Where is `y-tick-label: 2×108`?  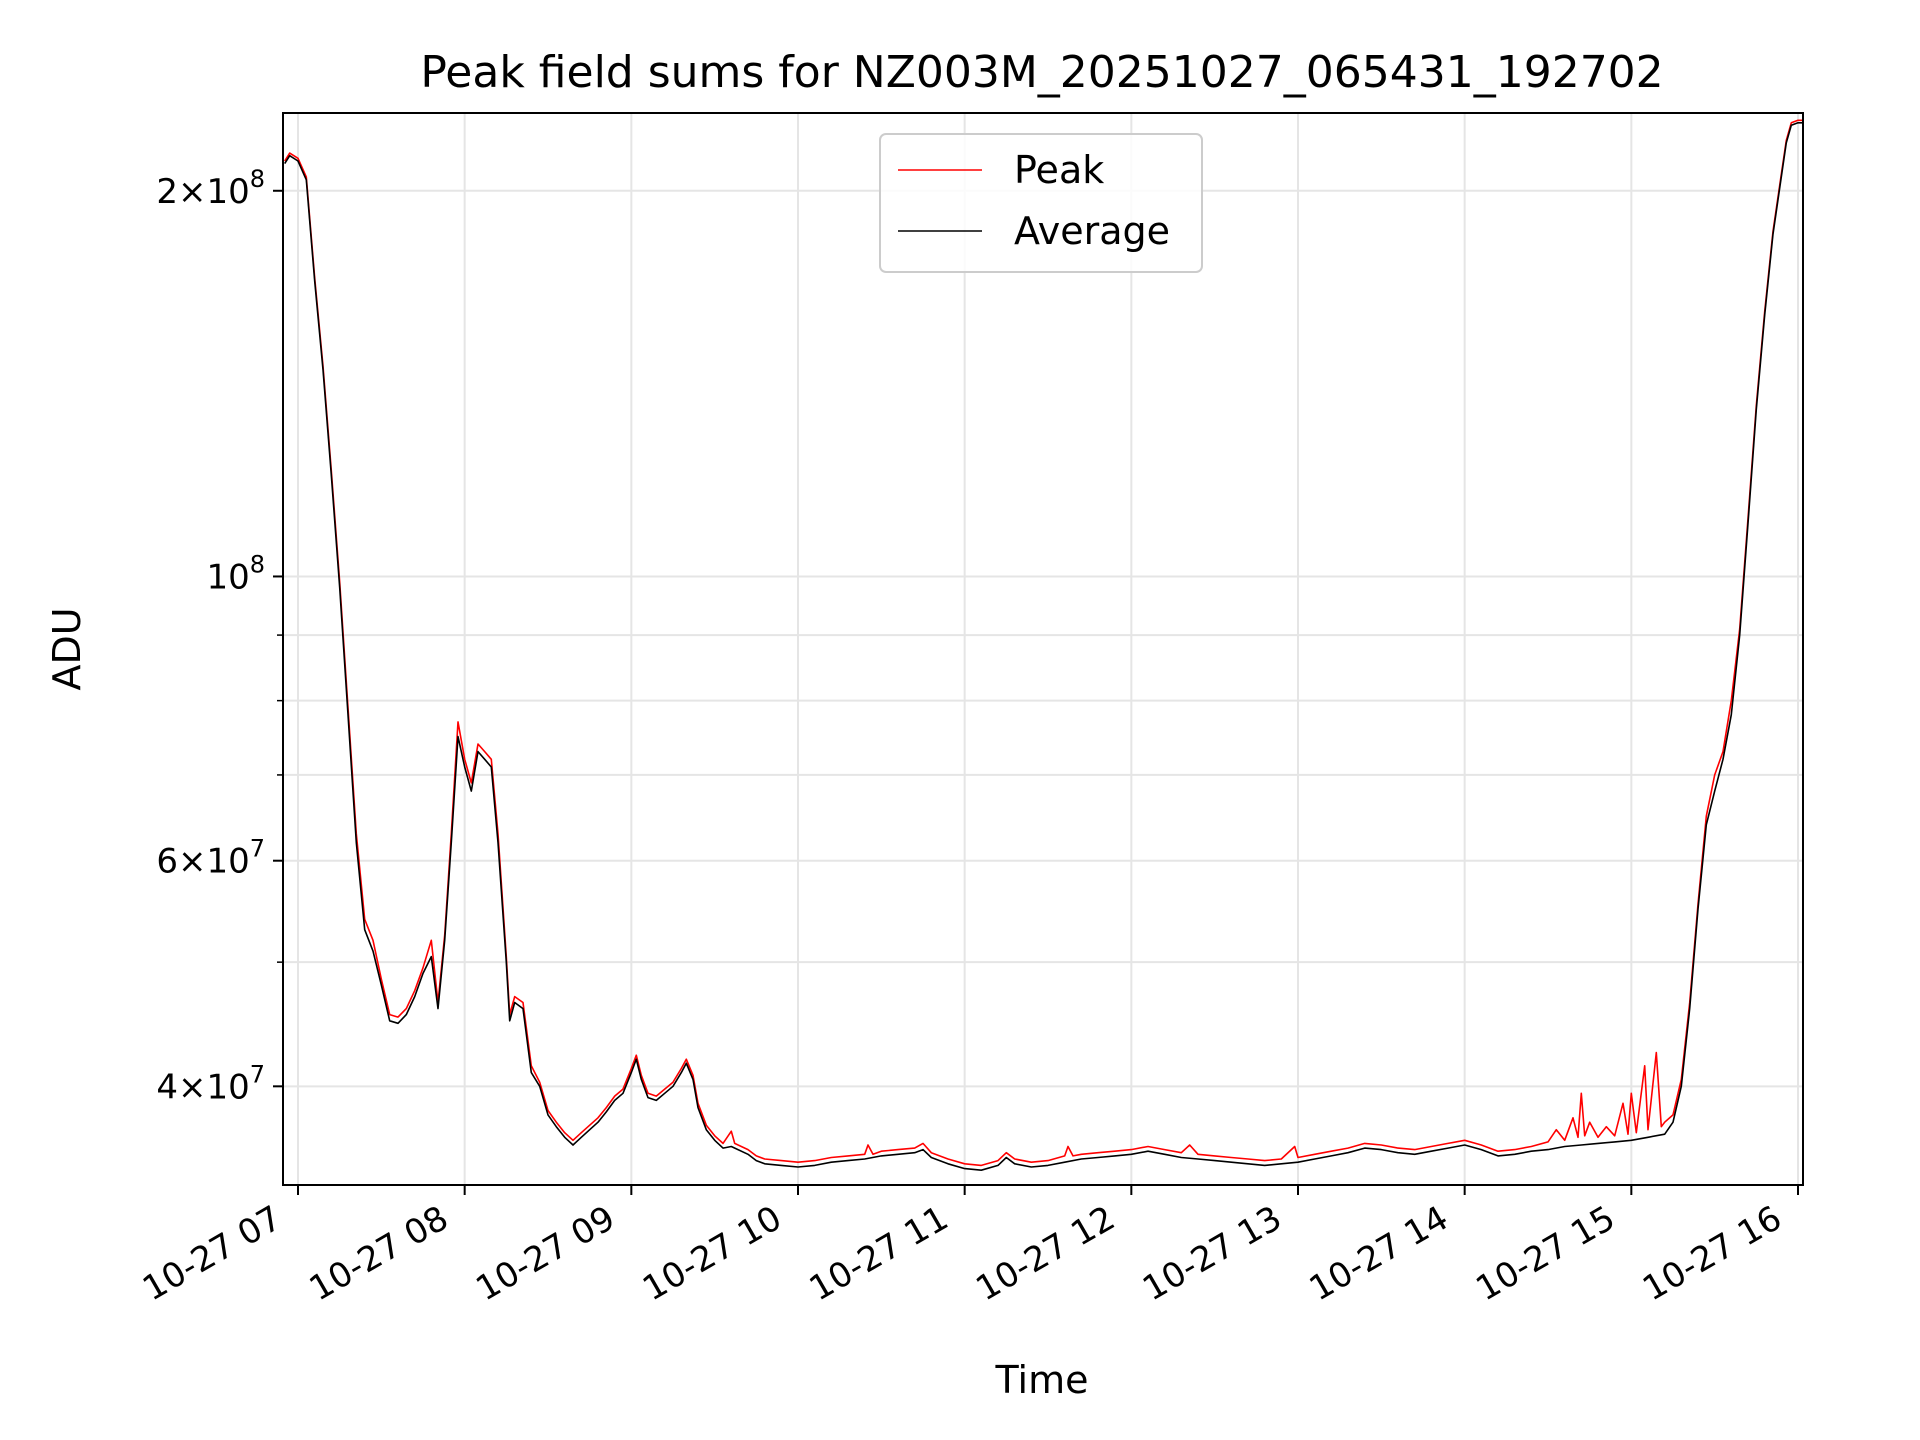 y-tick-label: 2×108 is located at coordinates (210, 188).